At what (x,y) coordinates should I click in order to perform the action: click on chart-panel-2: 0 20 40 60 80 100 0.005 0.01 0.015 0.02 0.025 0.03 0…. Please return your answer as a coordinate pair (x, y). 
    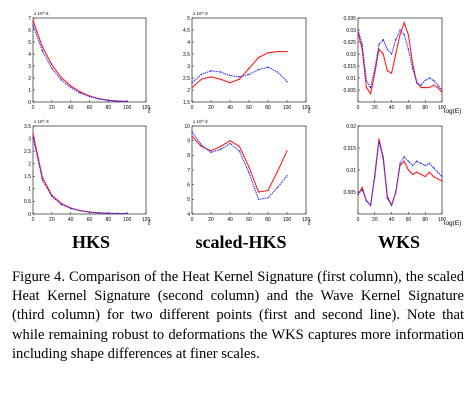
    Looking at the image, I should click on (402, 65).